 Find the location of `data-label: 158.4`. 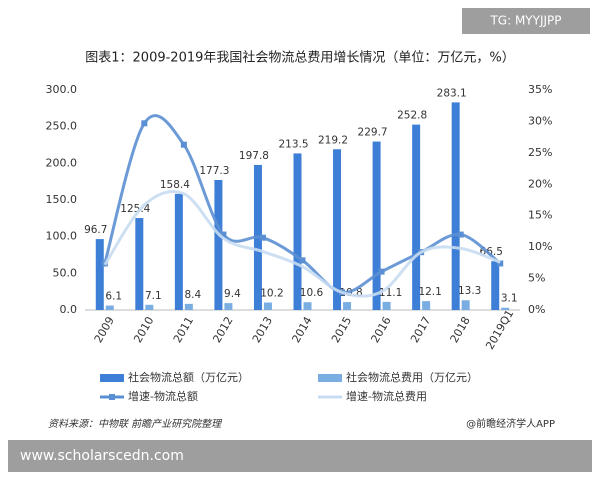

data-label: 158.4 is located at coordinates (175, 185).